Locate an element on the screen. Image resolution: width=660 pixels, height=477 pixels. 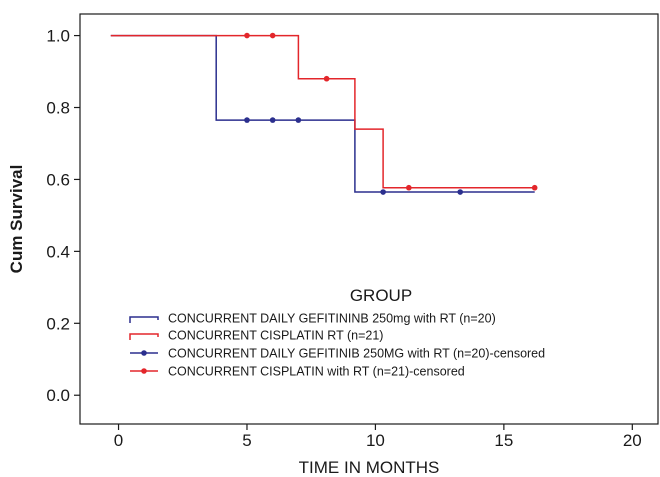
y-tick-label: 0.2 is located at coordinates (58, 323).